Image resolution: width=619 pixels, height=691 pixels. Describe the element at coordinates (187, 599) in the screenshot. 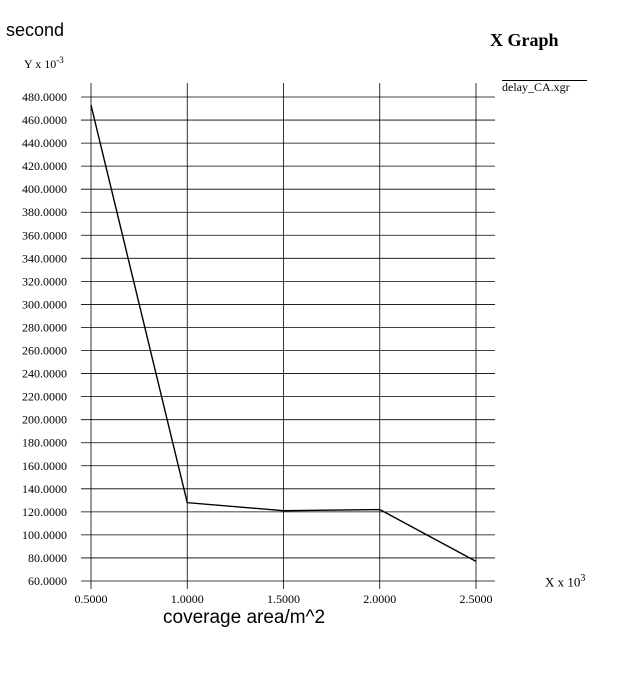

I see `x-tick-label: 1.0000` at that location.